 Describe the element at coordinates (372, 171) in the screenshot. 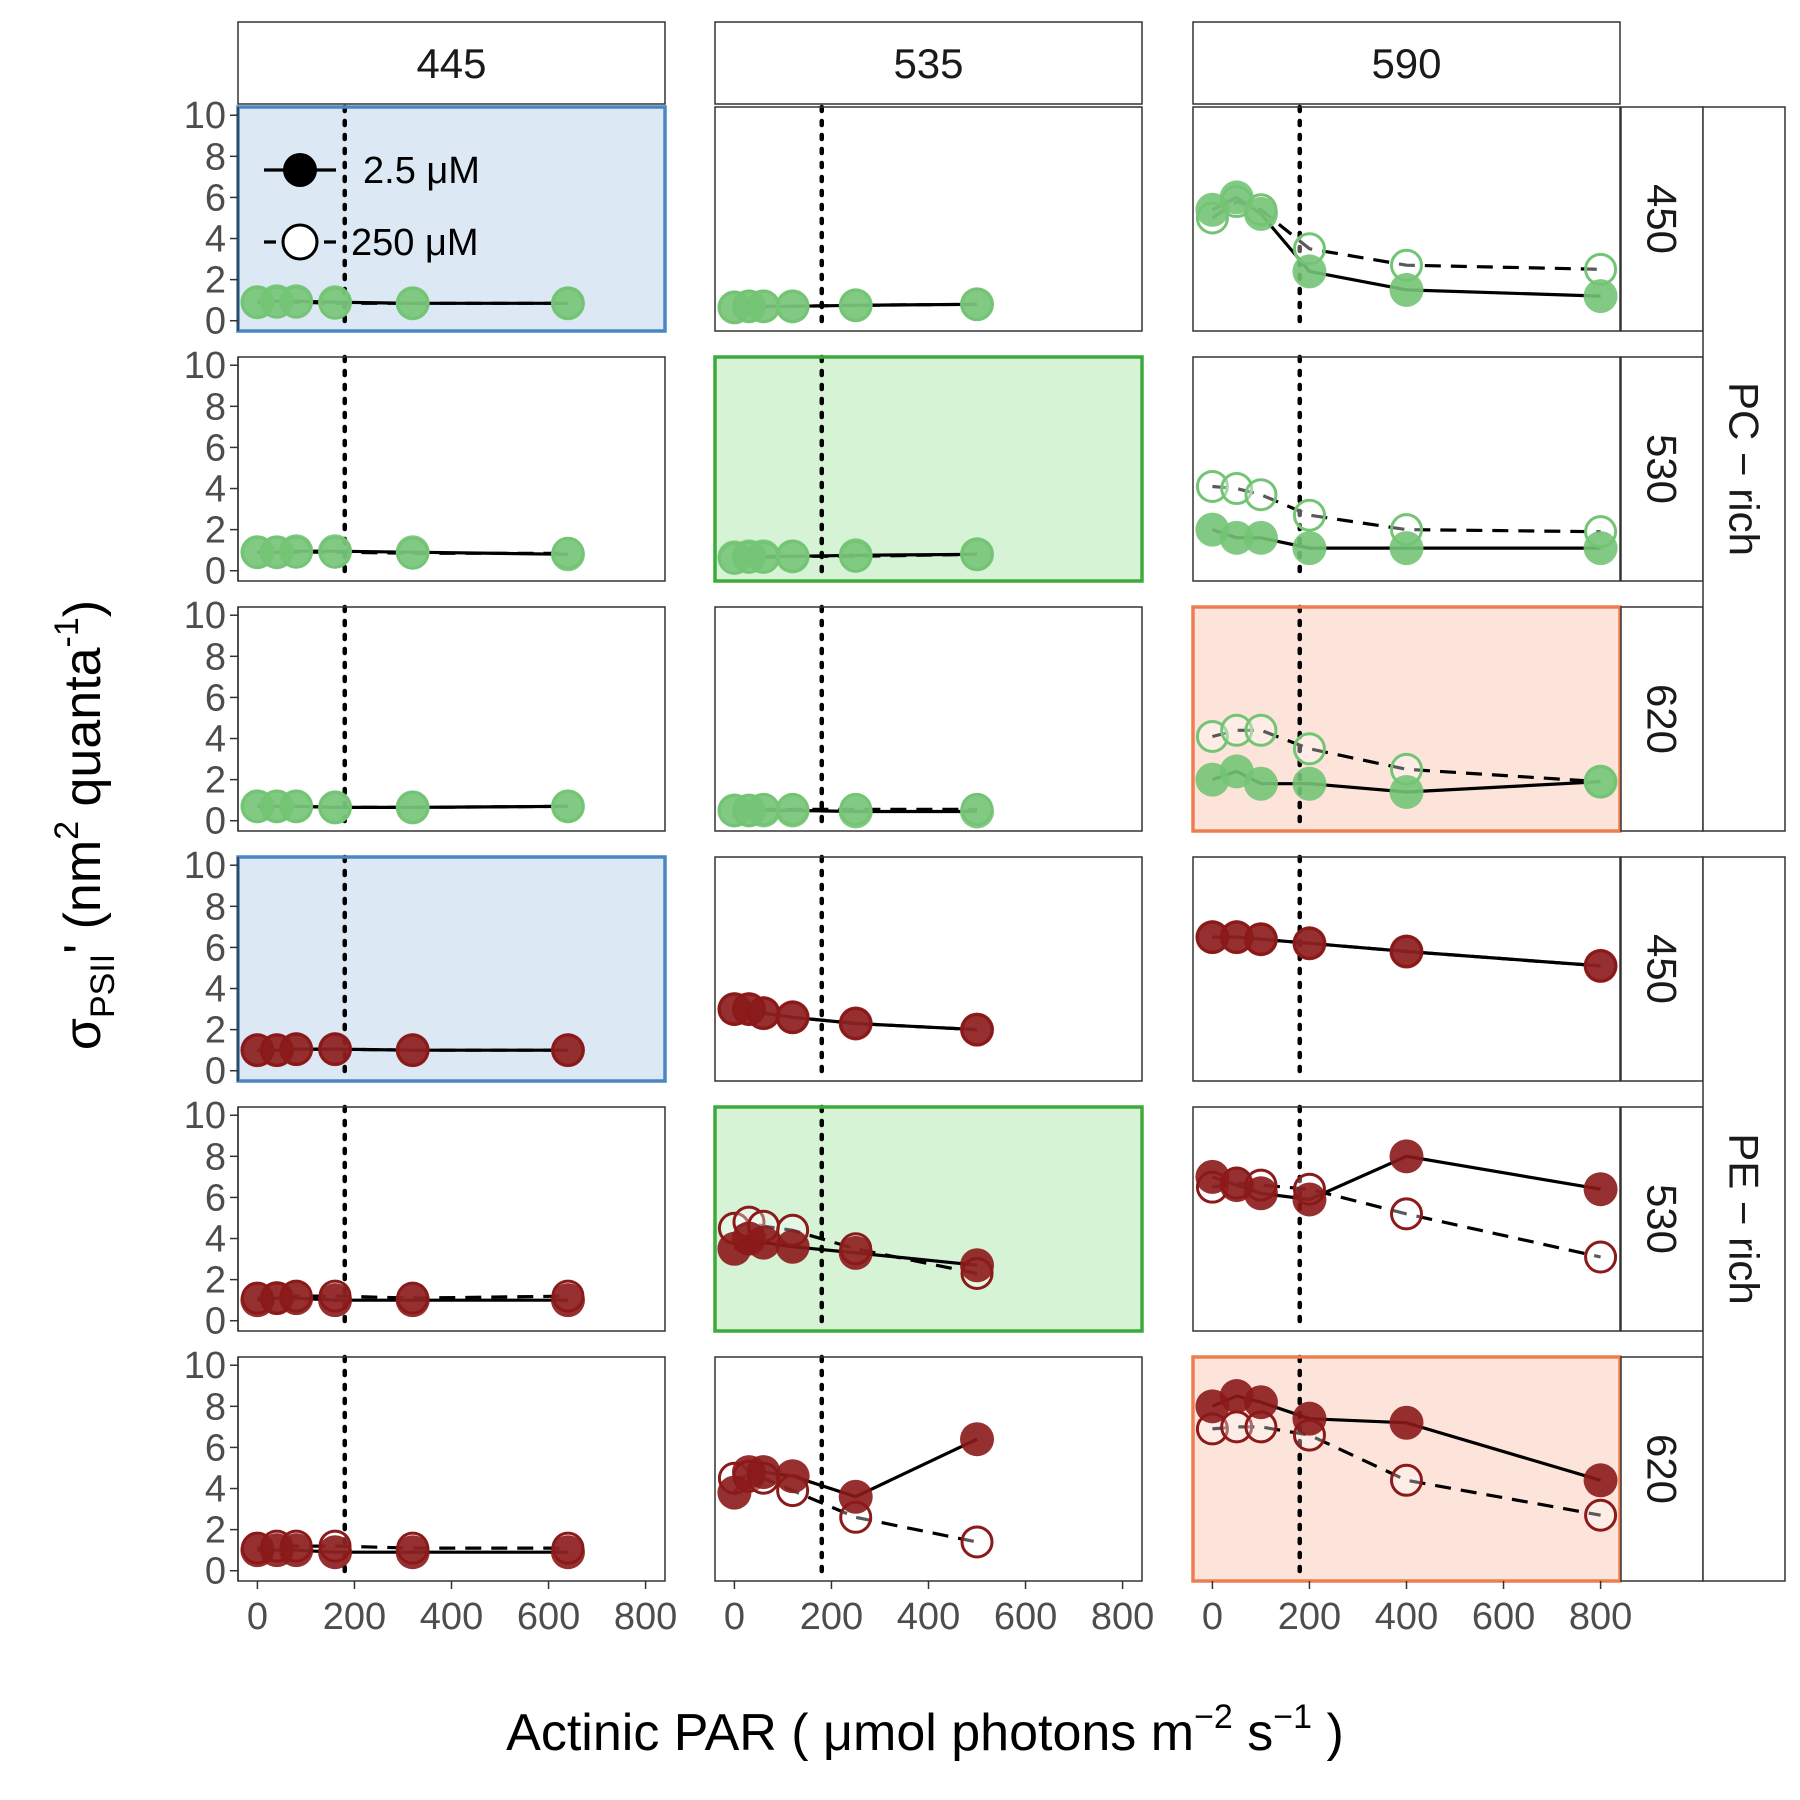

I see `legend-entry-0: 2.5 μM` at that location.